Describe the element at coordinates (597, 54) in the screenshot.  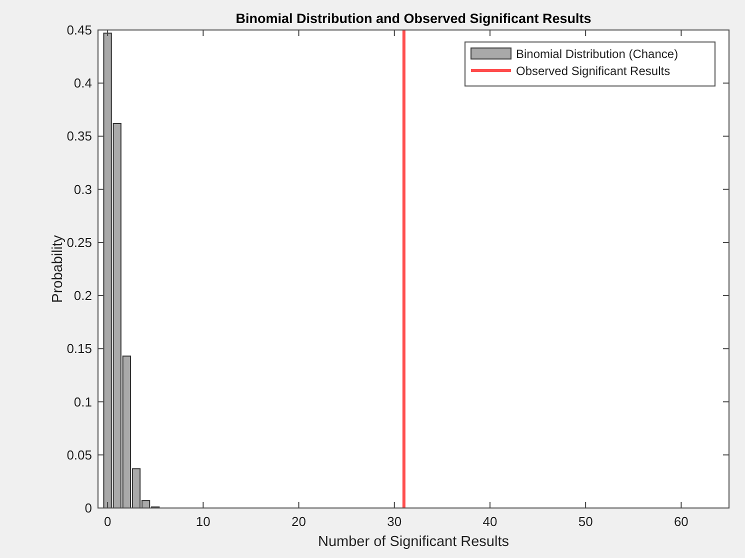
I see `legend-label: Binomial Distribution (Chance)` at that location.